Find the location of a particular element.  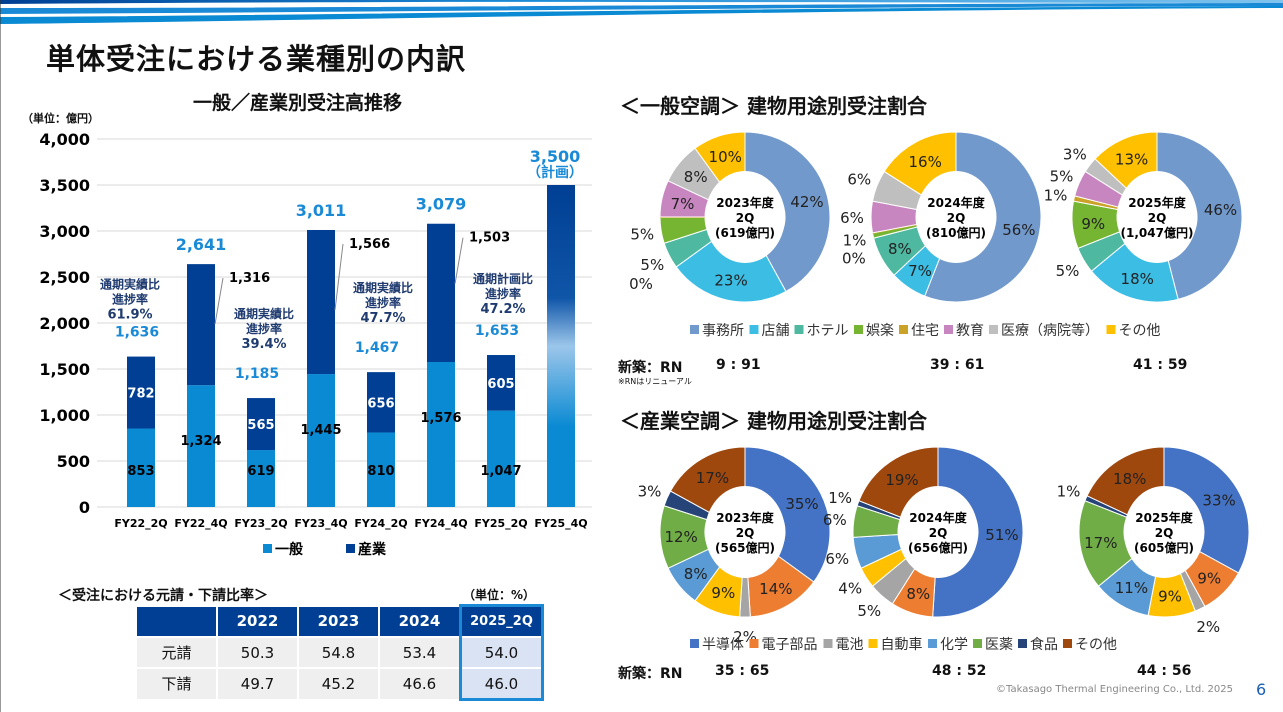

slice-label: 18% is located at coordinates (1137, 279).